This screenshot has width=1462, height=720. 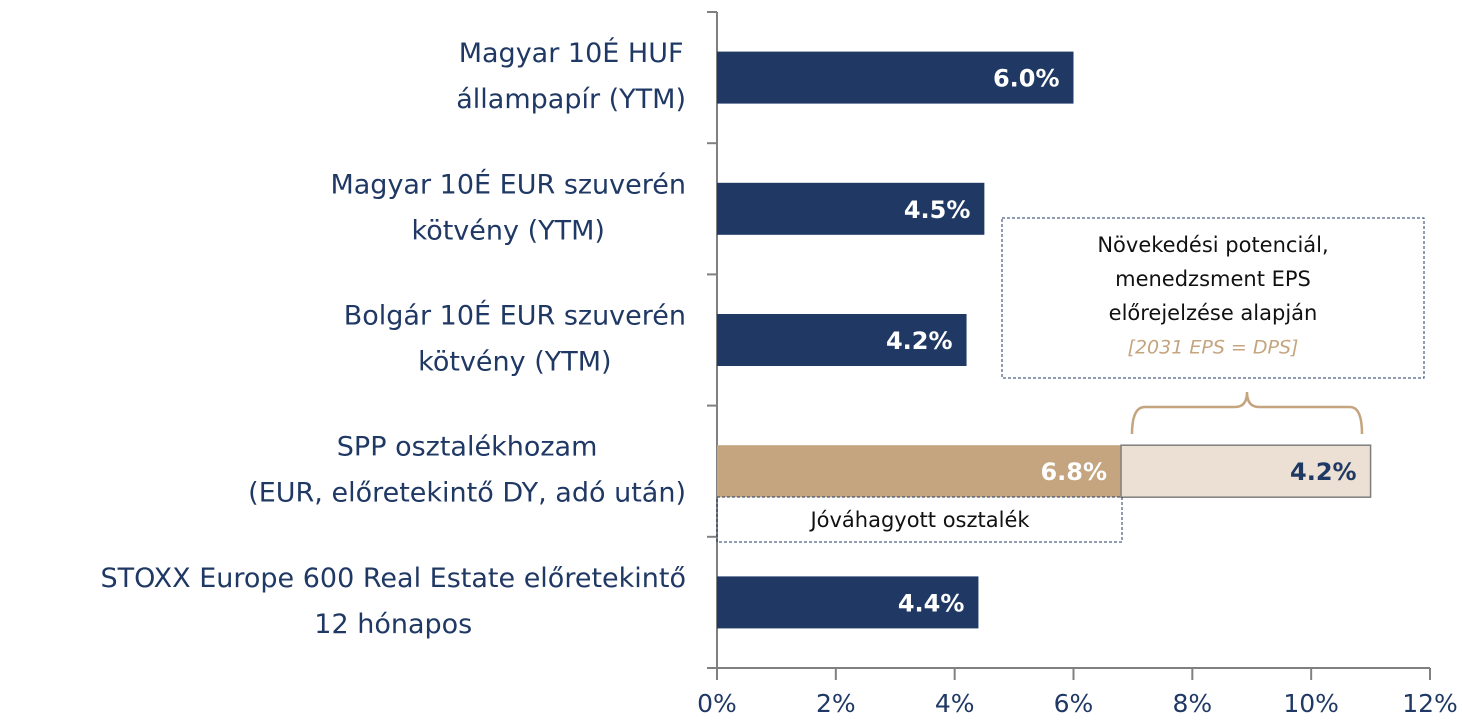 What do you see at coordinates (717, 703) in the screenshot?
I see `x-tick-label: 0%` at bounding box center [717, 703].